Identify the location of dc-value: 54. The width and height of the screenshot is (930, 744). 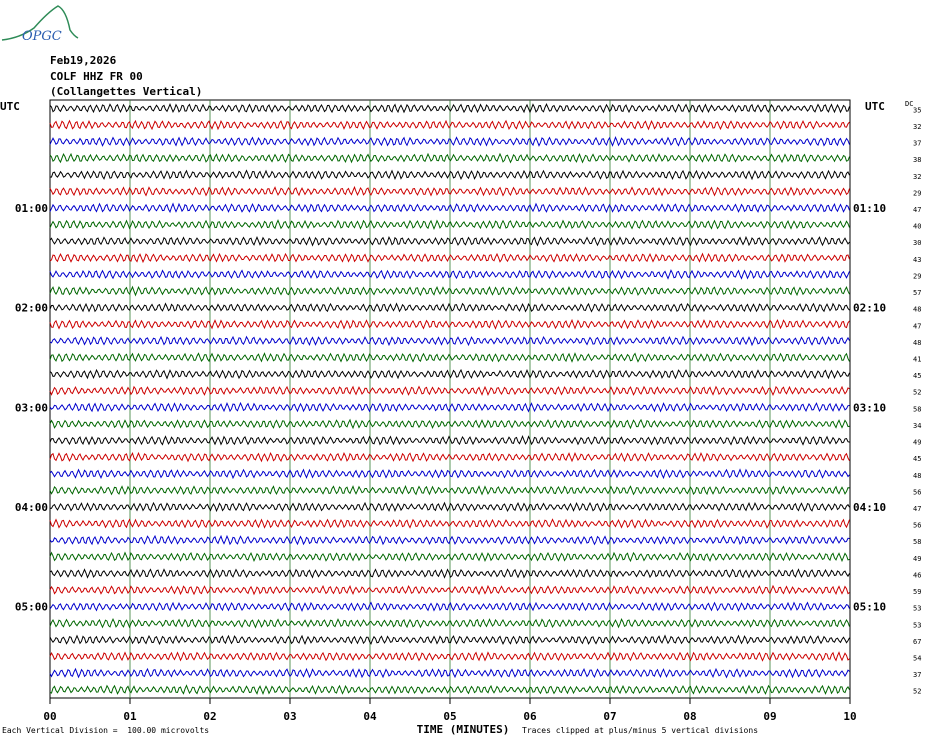
(917, 658).